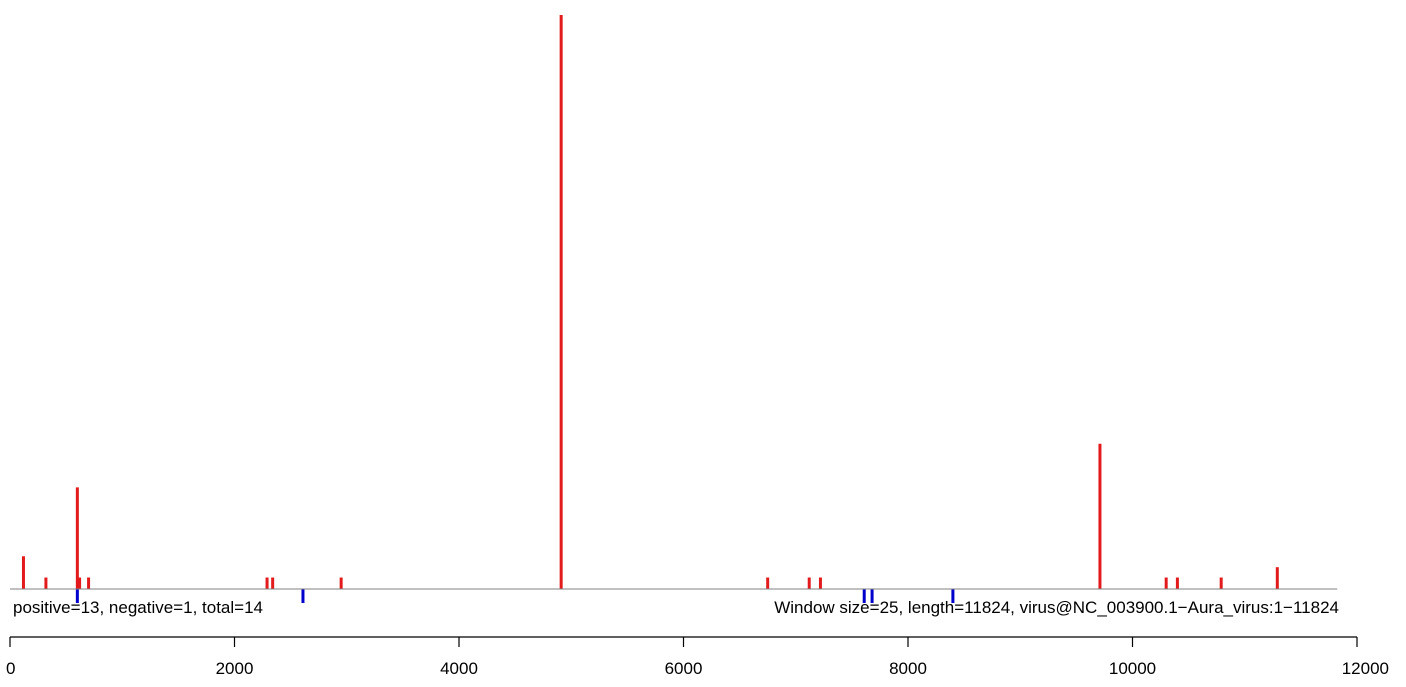 Image resolution: width=1406 pixels, height=687 pixels. I want to click on annotation-left: positive=13, negative=1, total=14, so click(138, 607).